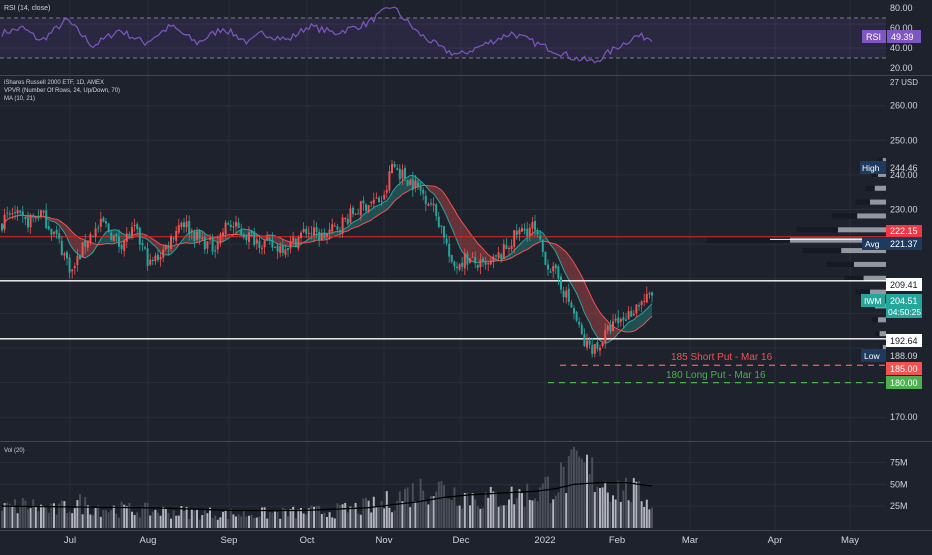 This screenshot has width=932, height=555. I want to click on price-tick-label: 250.00, so click(904, 140).